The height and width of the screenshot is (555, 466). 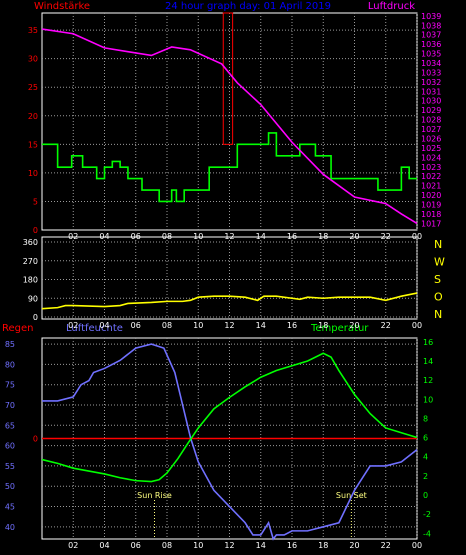 I want to click on rain-label: Regen, so click(x=18, y=328).